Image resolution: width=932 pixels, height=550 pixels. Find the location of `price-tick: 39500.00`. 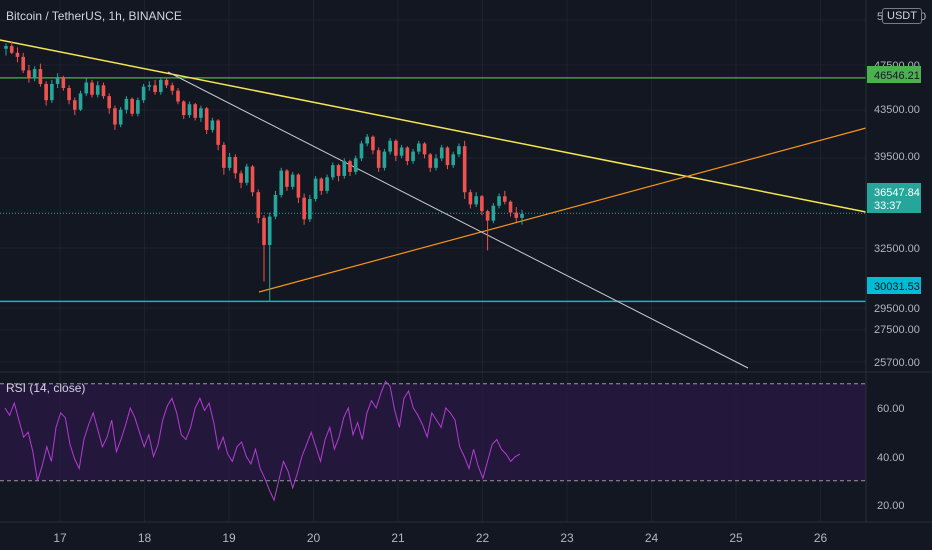

price-tick: 39500.00 is located at coordinates (897, 157).